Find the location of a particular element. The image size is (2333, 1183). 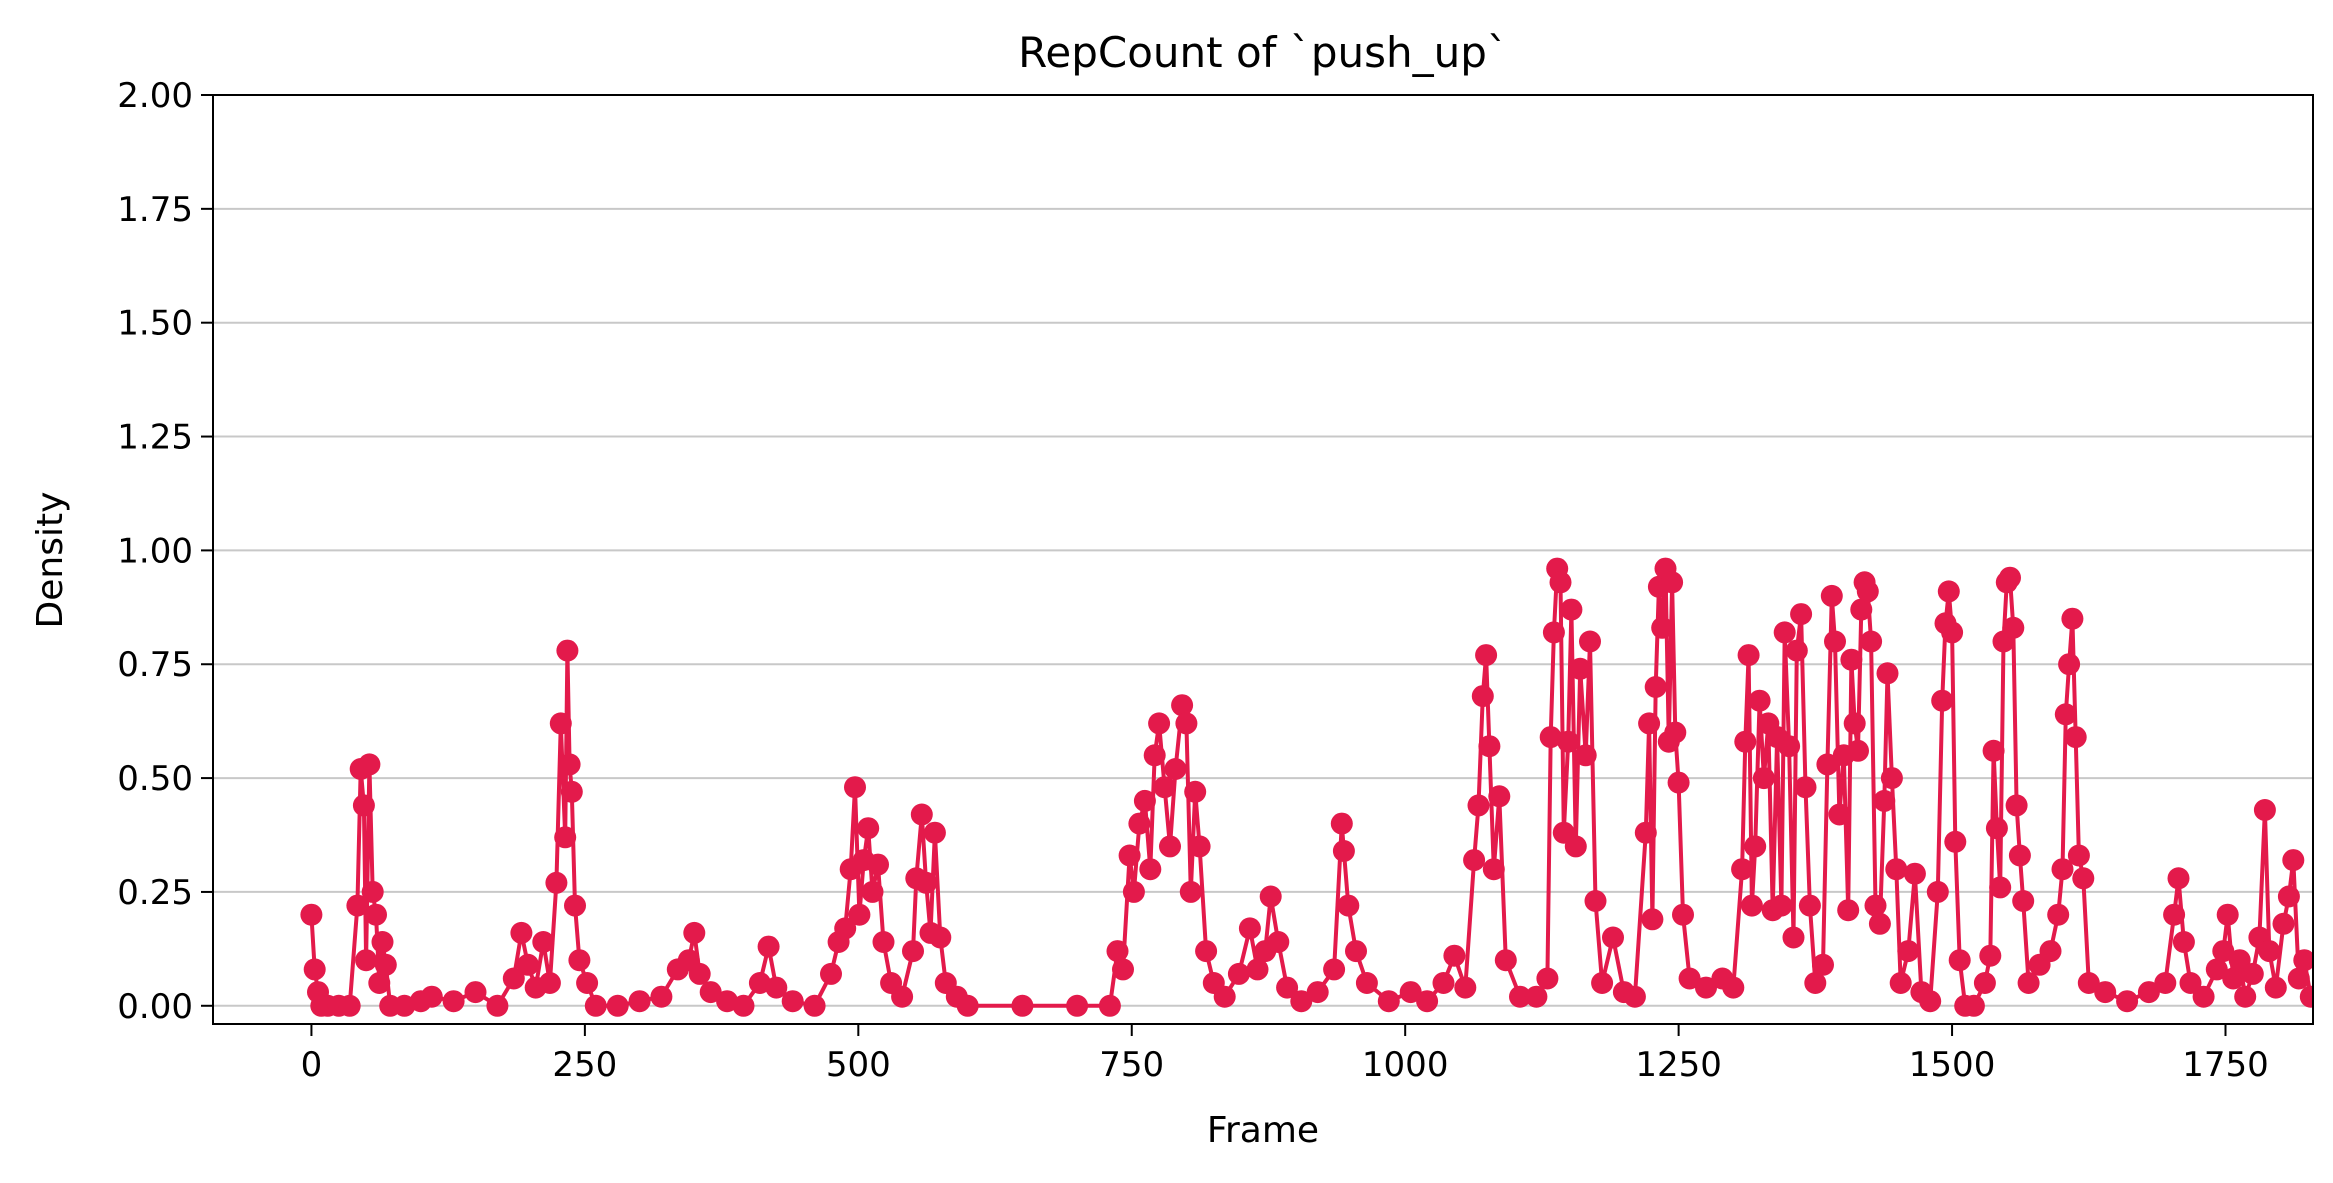

y-tick-label: 1.50 is located at coordinates (155, 324).